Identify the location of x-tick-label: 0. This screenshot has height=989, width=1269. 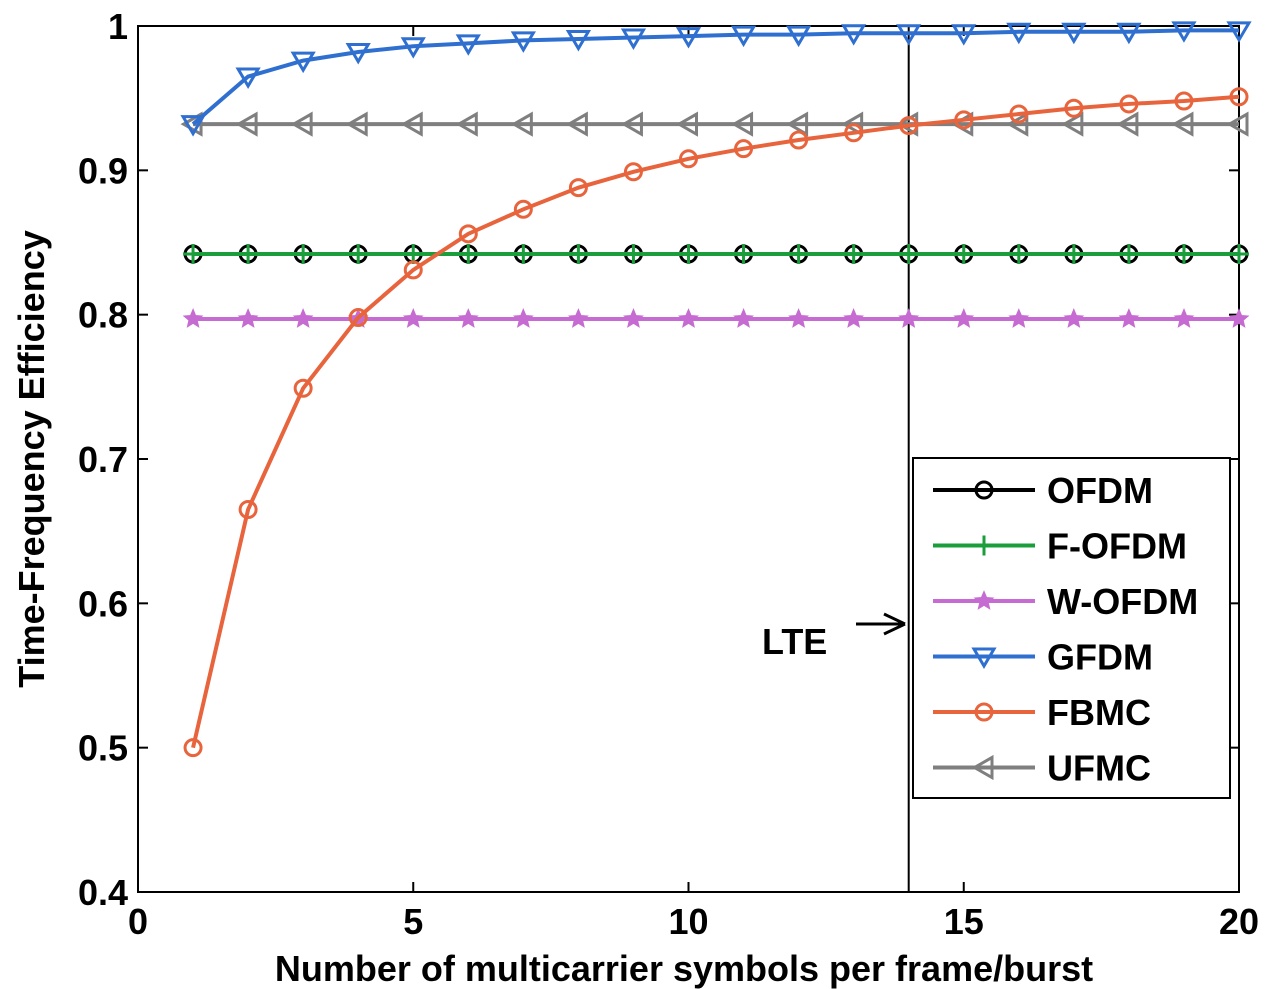
(138, 921).